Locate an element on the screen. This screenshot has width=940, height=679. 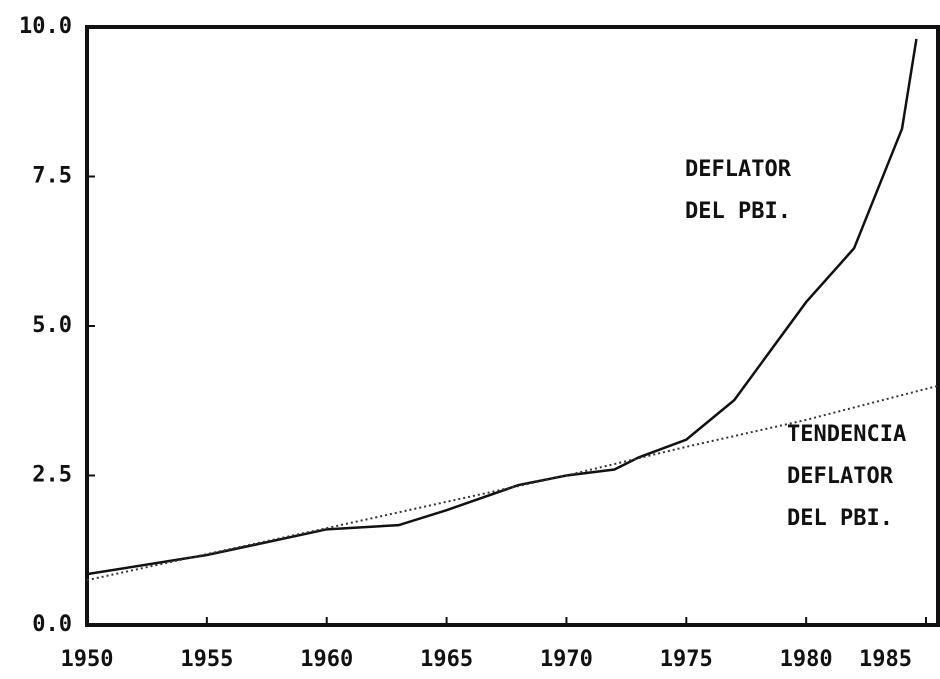
x-tick-label: 1955 is located at coordinates (206, 659).